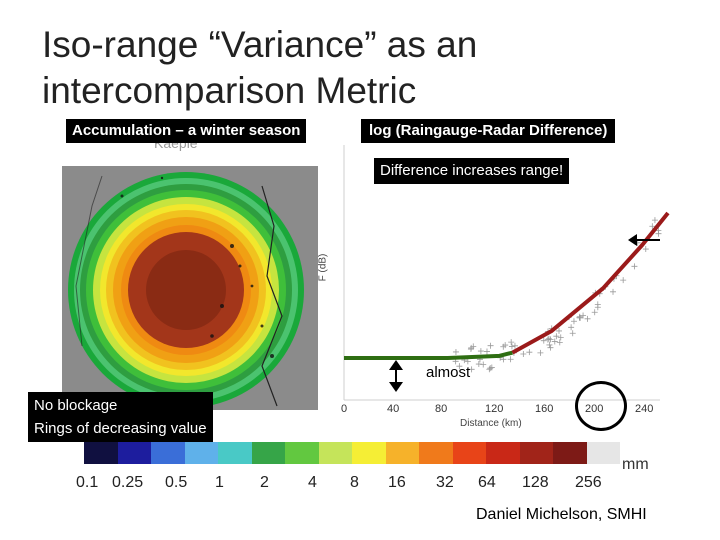 This screenshot has height=540, width=720. I want to click on banner-accumulation: Accumulation – a winter season, so click(186, 131).